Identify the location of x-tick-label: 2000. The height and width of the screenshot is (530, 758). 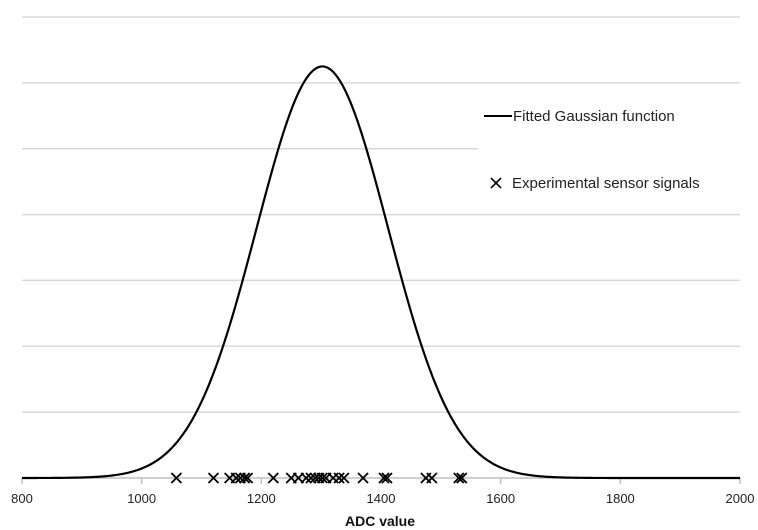
(740, 498).